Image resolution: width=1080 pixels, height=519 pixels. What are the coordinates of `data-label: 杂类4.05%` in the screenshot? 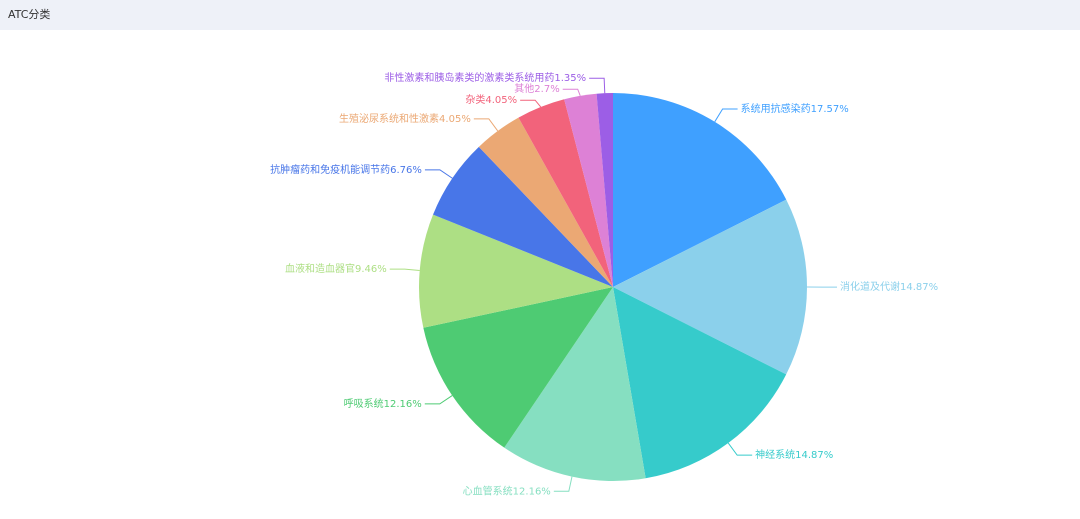 It's located at (491, 99).